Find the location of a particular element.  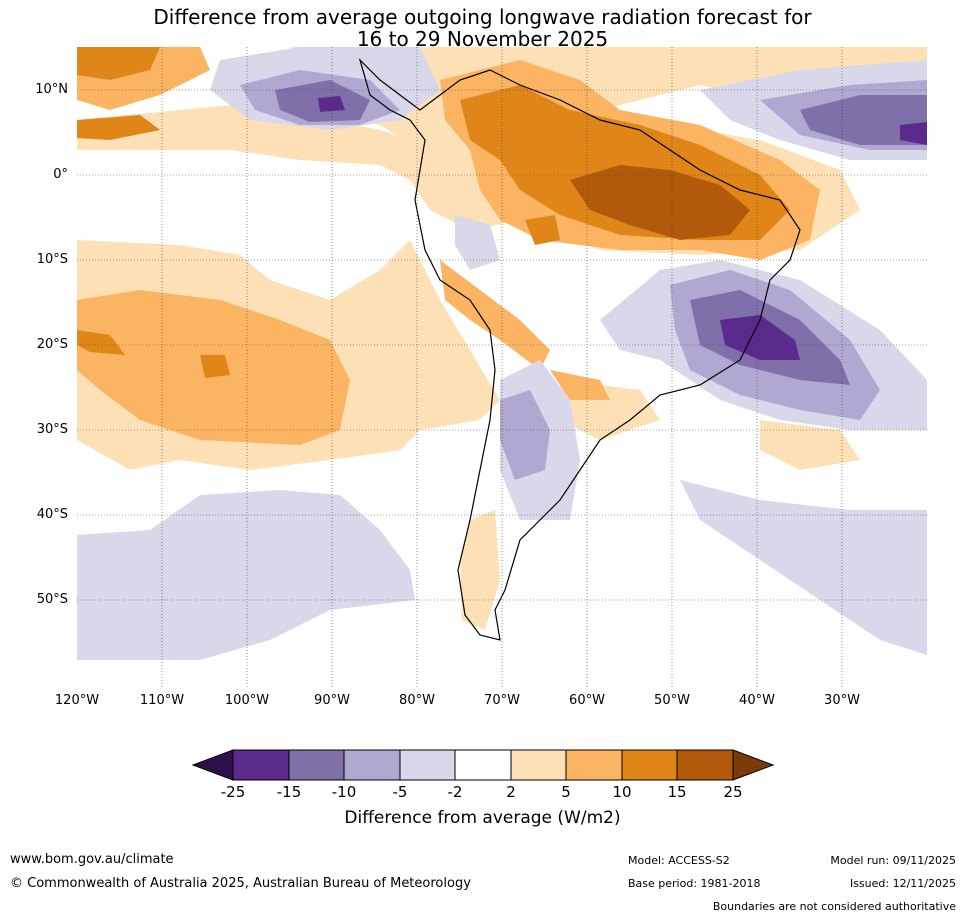

longitude-label: 80°W is located at coordinates (417, 700).